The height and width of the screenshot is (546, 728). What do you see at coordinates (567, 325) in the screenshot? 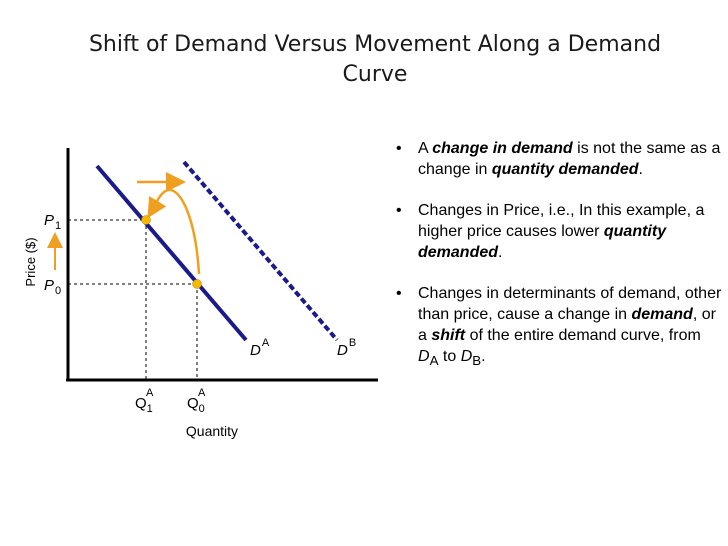
I see `bullet-text: , or a` at bounding box center [567, 325].